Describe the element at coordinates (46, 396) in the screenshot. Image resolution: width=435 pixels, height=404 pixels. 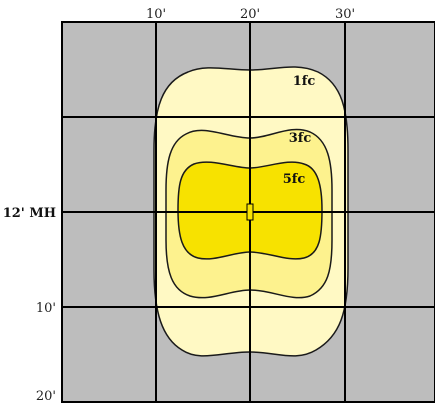
I see `y-tick-20: 20'` at that location.